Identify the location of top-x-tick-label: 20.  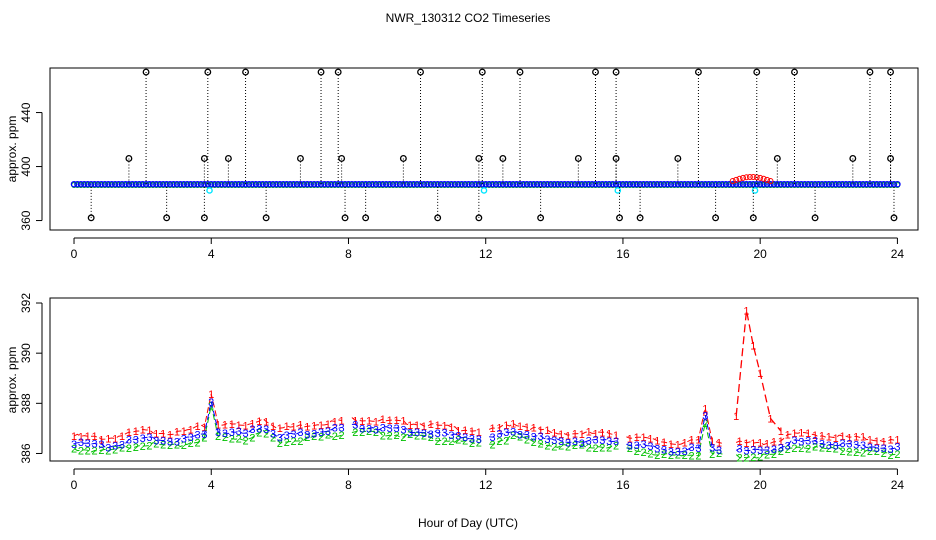
(761, 254).